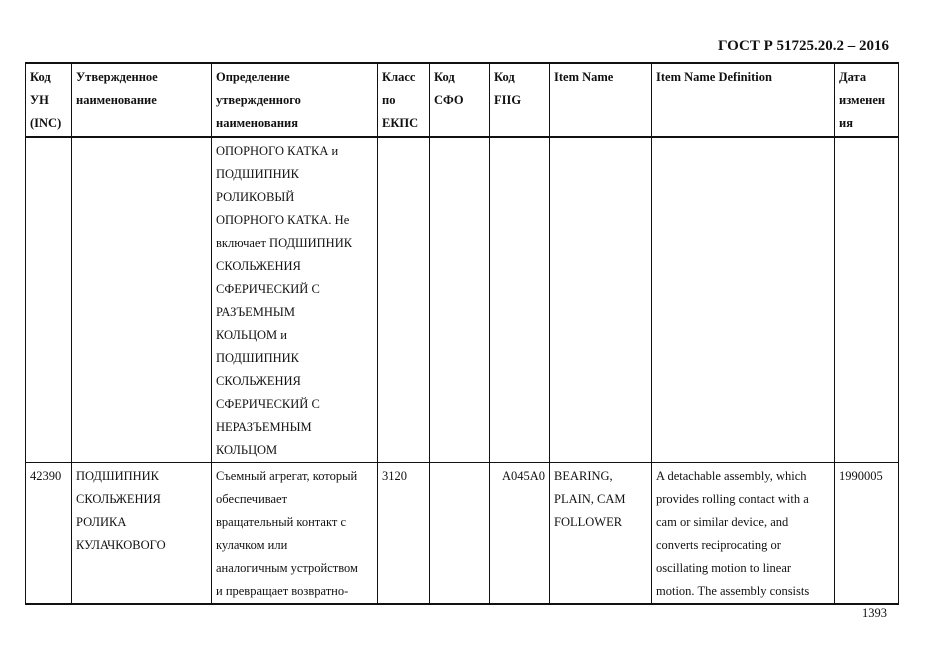  What do you see at coordinates (743, 299) in the screenshot?
I see `cell-item-definition` at bounding box center [743, 299].